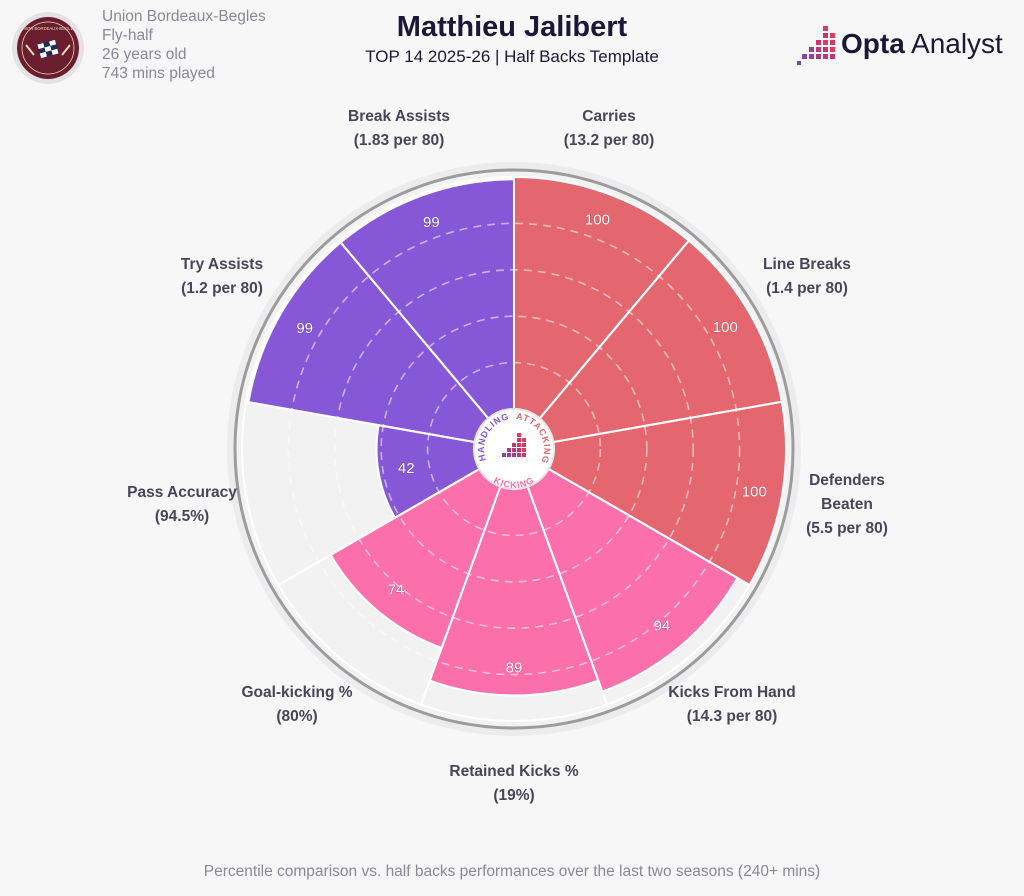 Image resolution: width=1024 pixels, height=896 pixels. What do you see at coordinates (847, 528) in the screenshot?
I see `metric-value-label: (5.5 per 80)` at bounding box center [847, 528].